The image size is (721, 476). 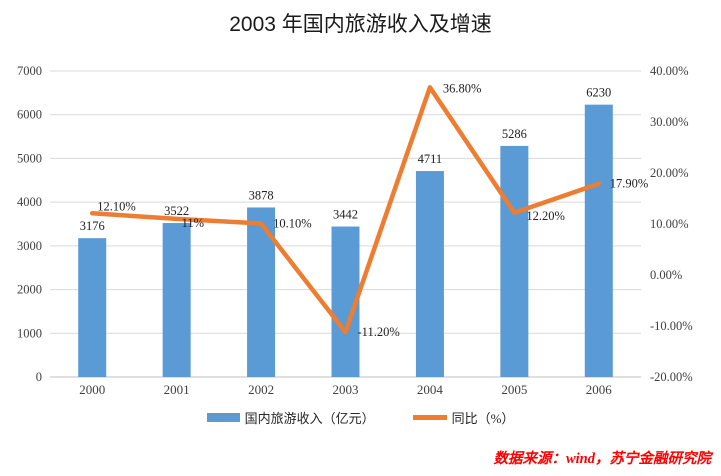 What do you see at coordinates (360, 24) in the screenshot?
I see `chart-title: 2003 年国内旅游收入及增速` at bounding box center [360, 24].